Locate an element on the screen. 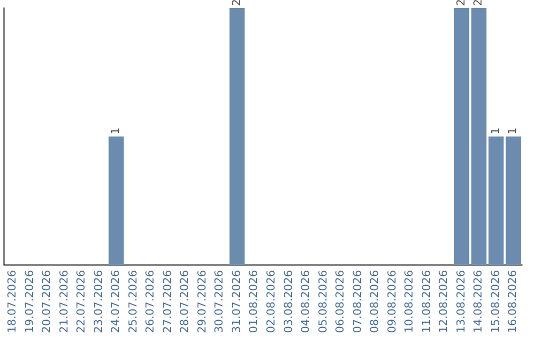 The height and width of the screenshot is (340, 540). x-tick-label: 21.07.2026 is located at coordinates (63, 302).